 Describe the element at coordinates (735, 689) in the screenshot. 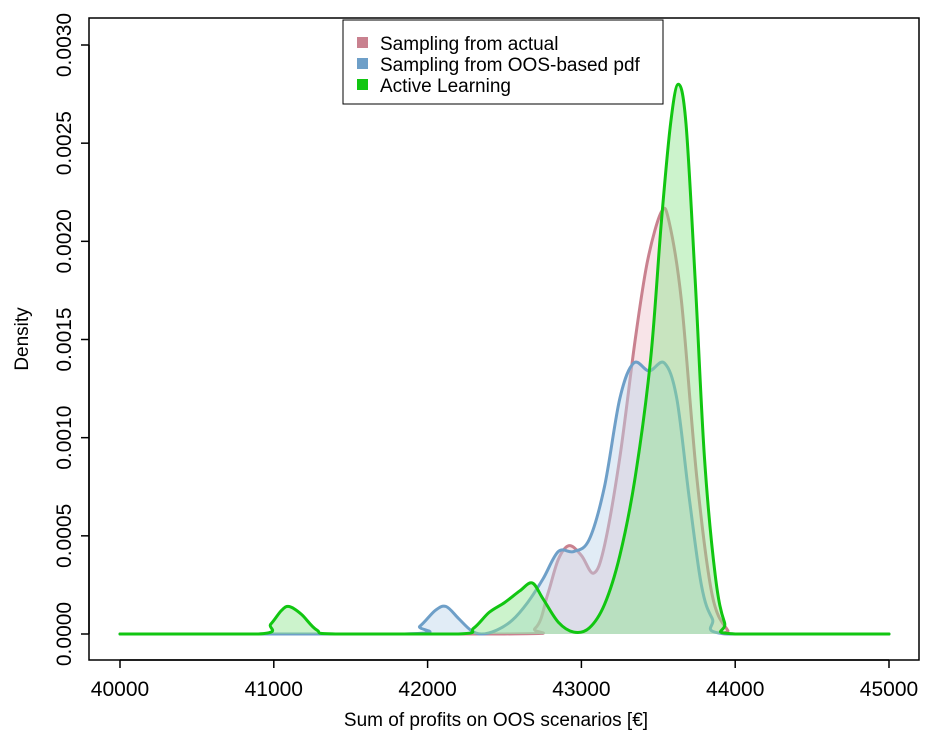

I see `x-tick-label: 44000` at that location.